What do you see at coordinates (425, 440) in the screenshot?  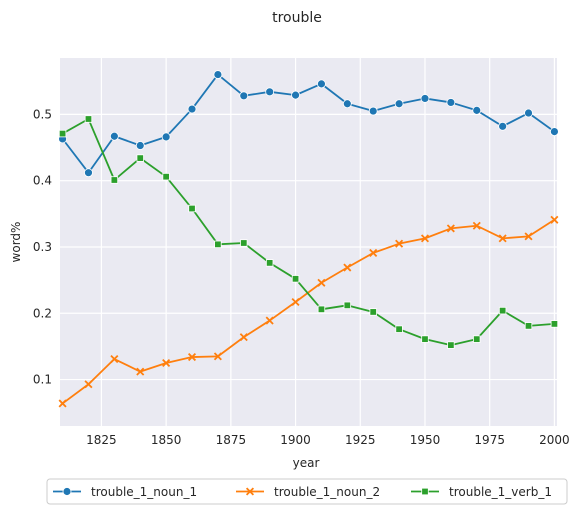 I see `x-tick-label: 1950` at bounding box center [425, 440].